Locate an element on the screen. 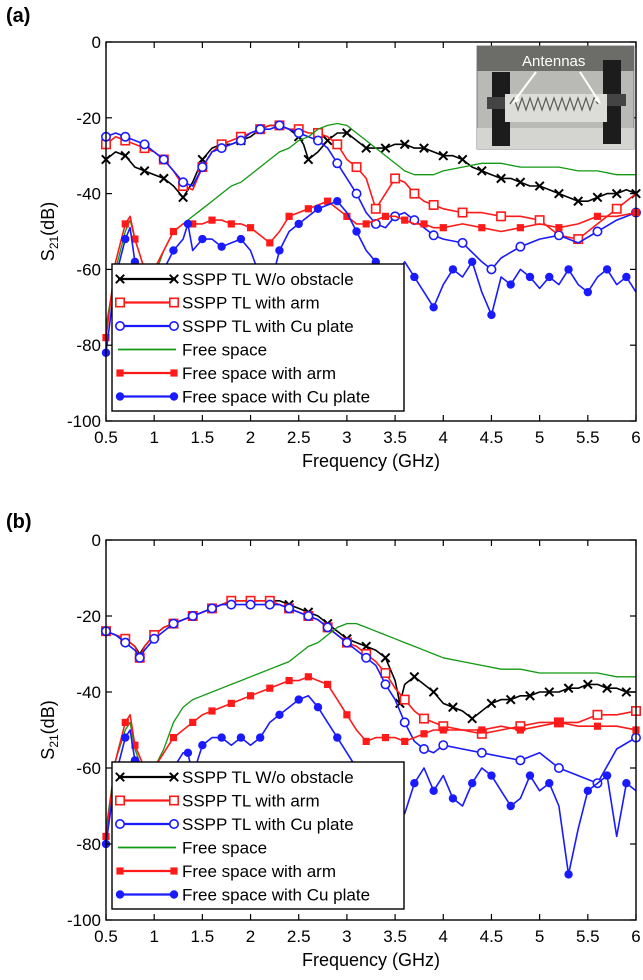 The image size is (643, 980). legend-item: SSPP TL W/o obstacle is located at coordinates (234, 777).